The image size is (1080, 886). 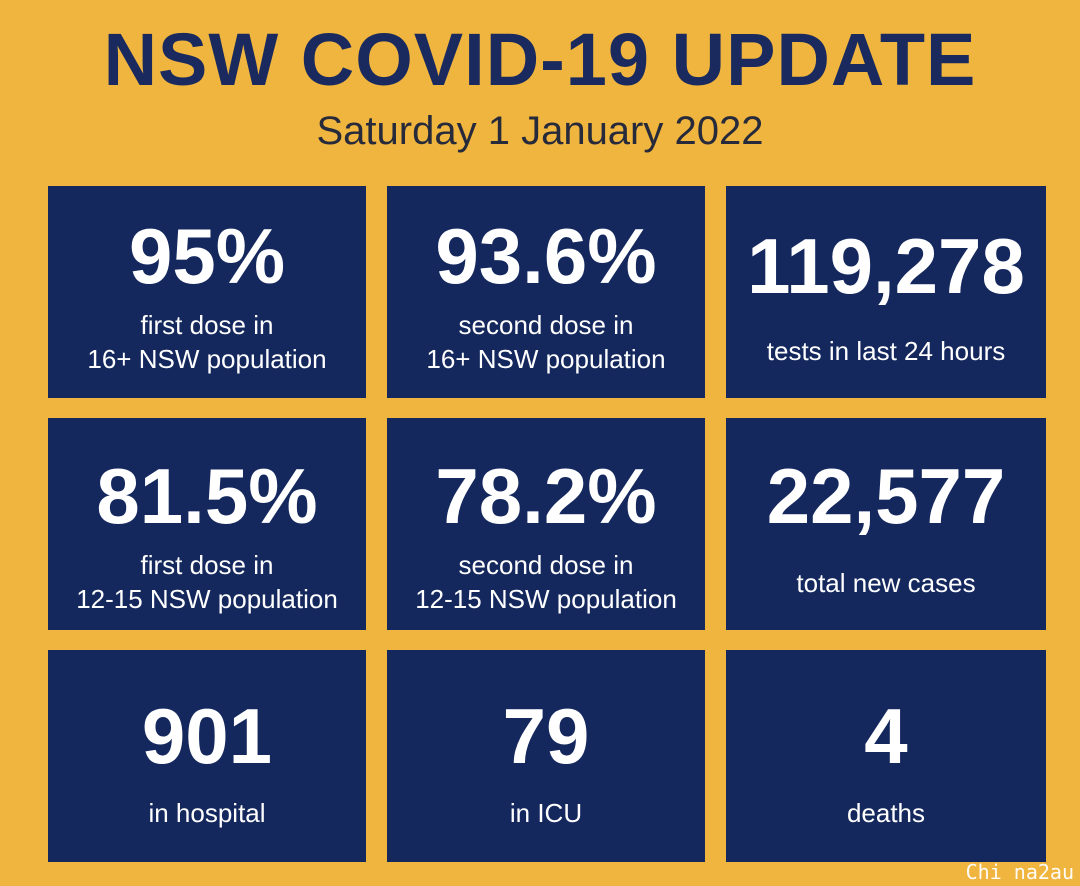 I want to click on stat-value: 78.2%, so click(x=546, y=496).